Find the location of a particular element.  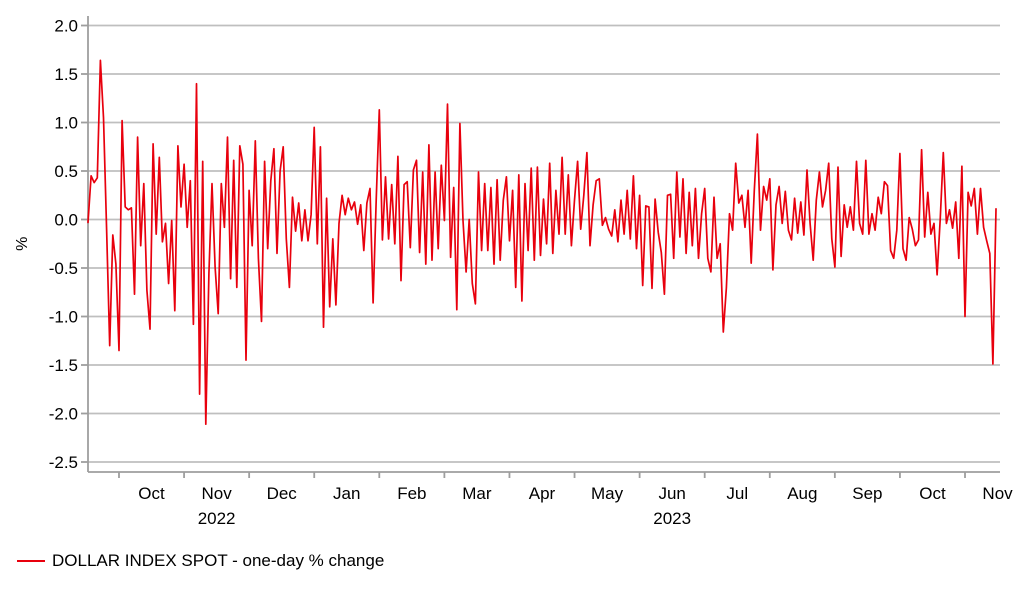

y-tick-label: -1.0 is located at coordinates (63, 317).